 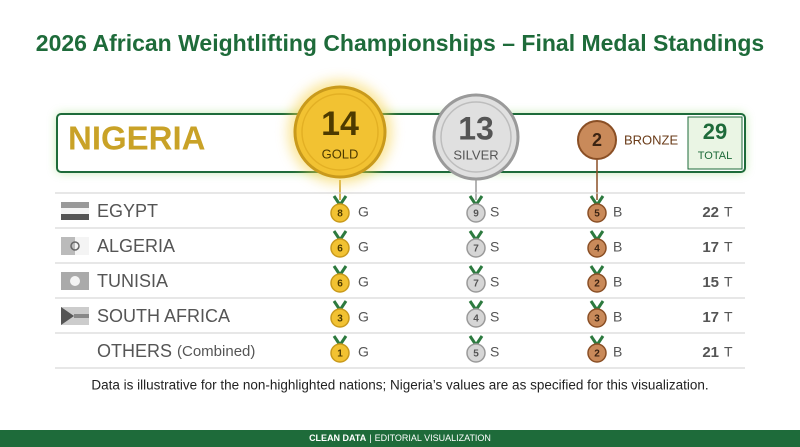 What do you see at coordinates (137, 138) in the screenshot?
I see `country-name: NIGERIA` at bounding box center [137, 138].